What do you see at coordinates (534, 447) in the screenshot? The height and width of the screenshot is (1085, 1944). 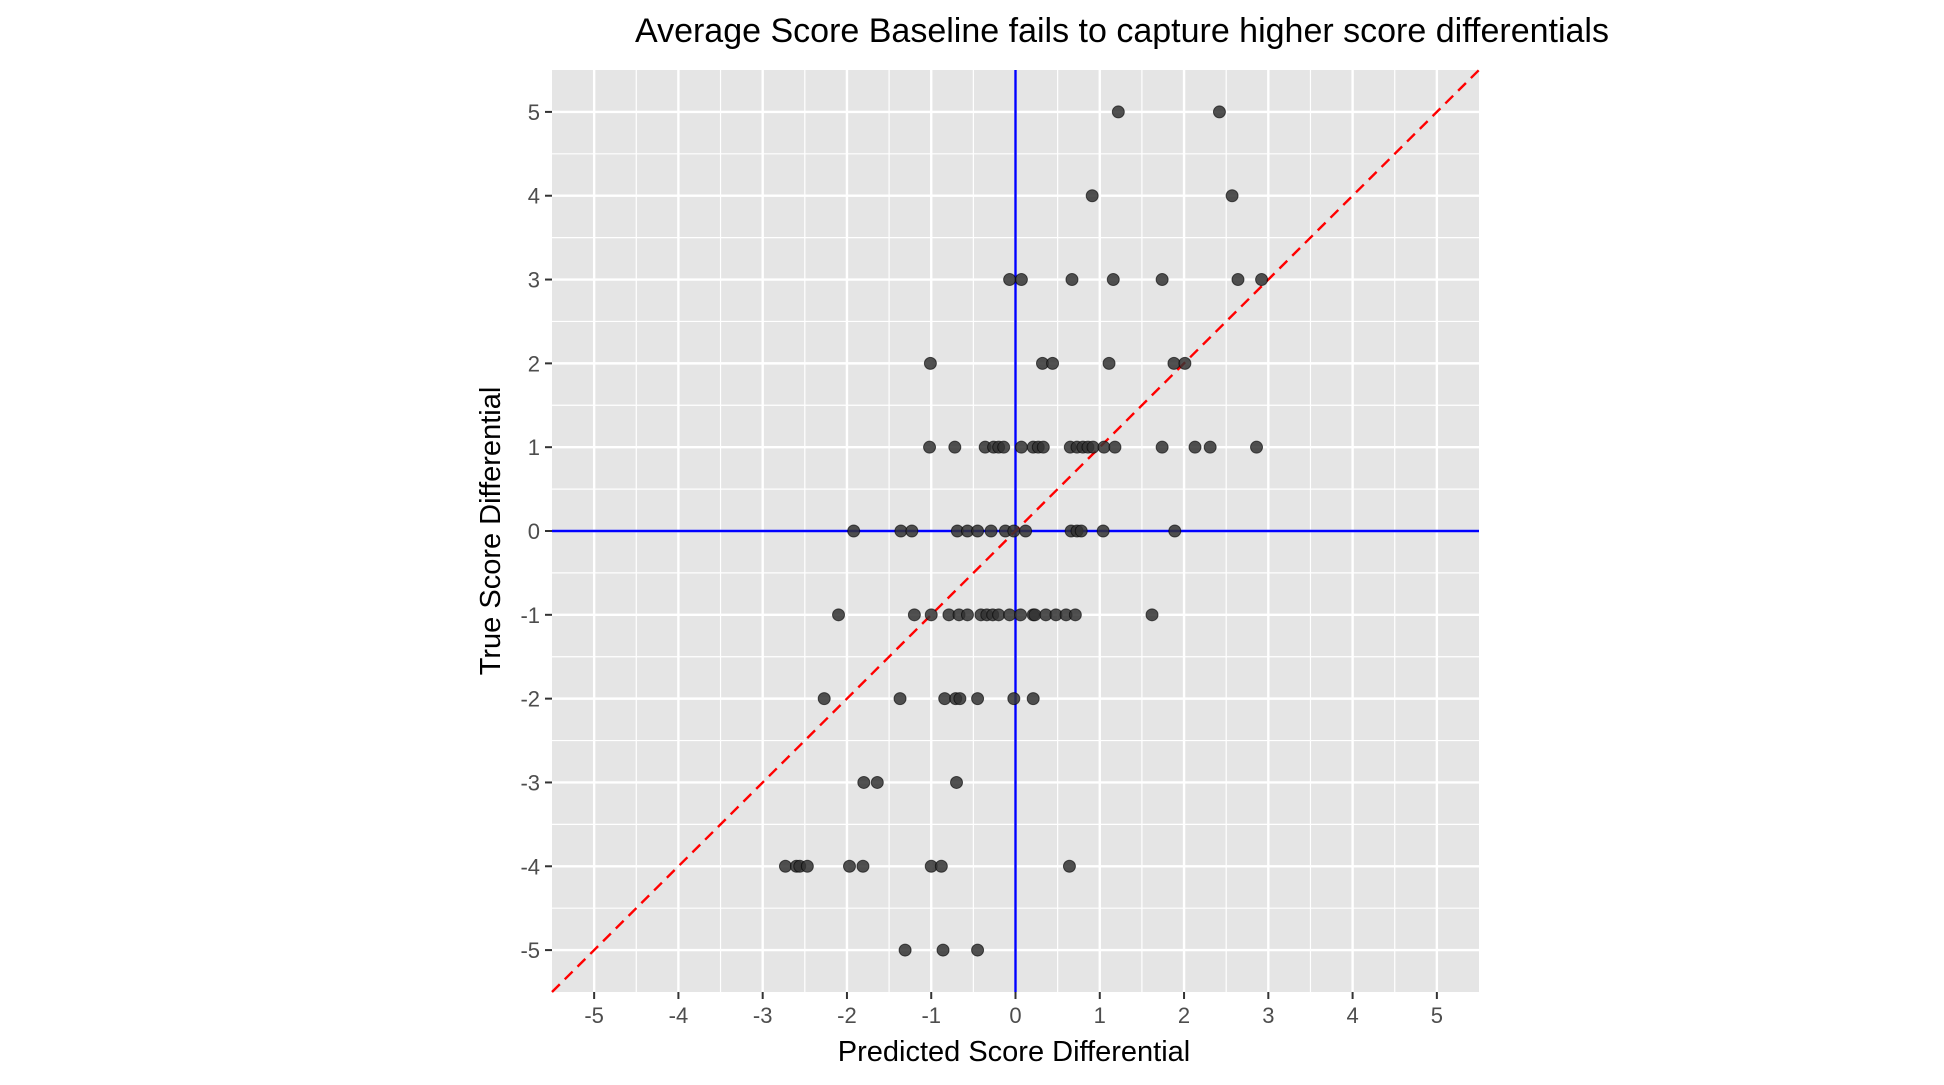 I see `y-tick-label: 1` at bounding box center [534, 447].